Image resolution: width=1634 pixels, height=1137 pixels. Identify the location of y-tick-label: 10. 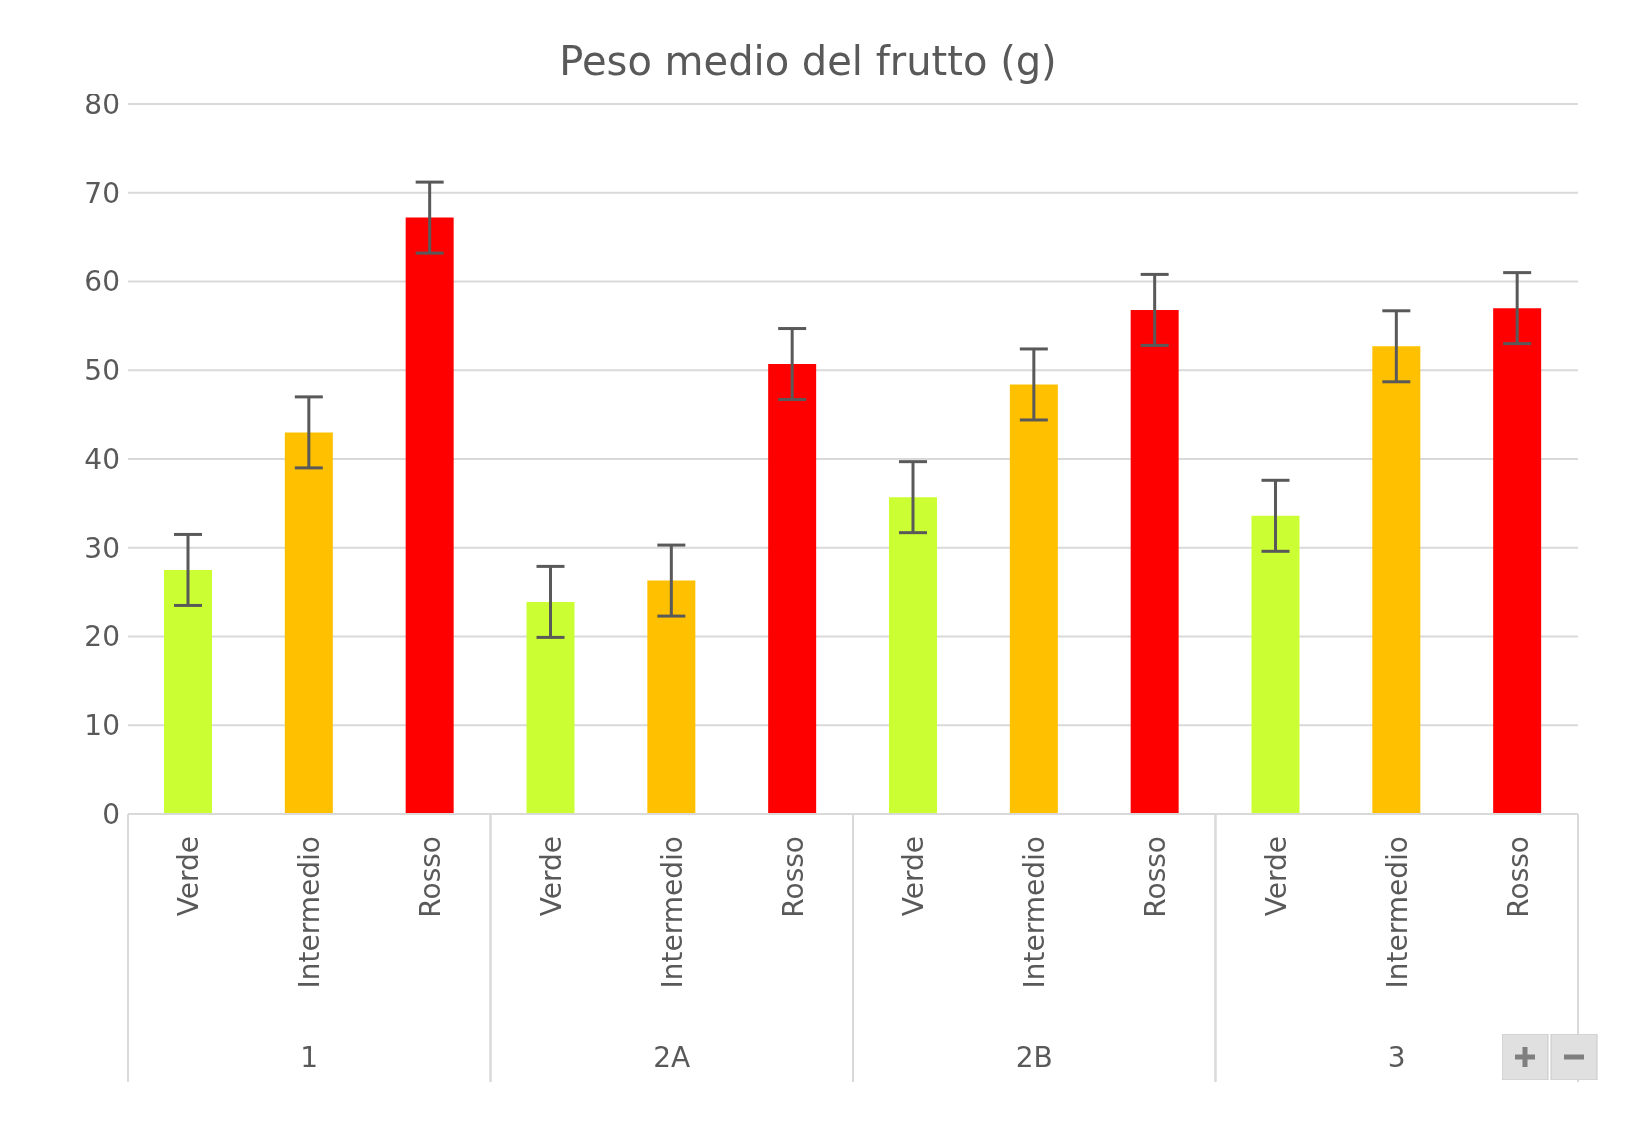
(102, 726).